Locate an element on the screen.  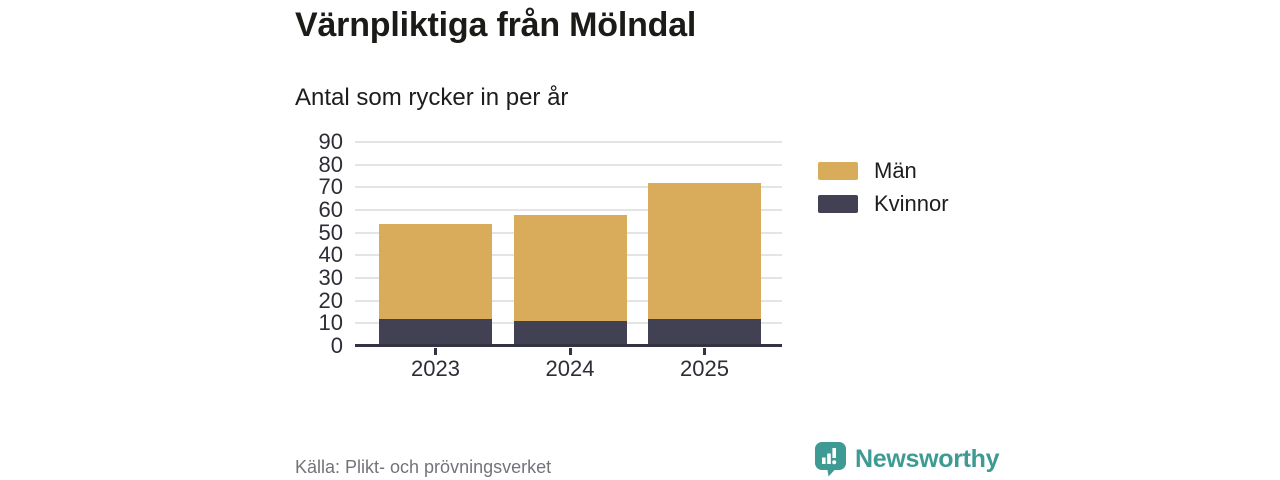
newsworthy-bubble-chart-icon is located at coordinates (830, 459).